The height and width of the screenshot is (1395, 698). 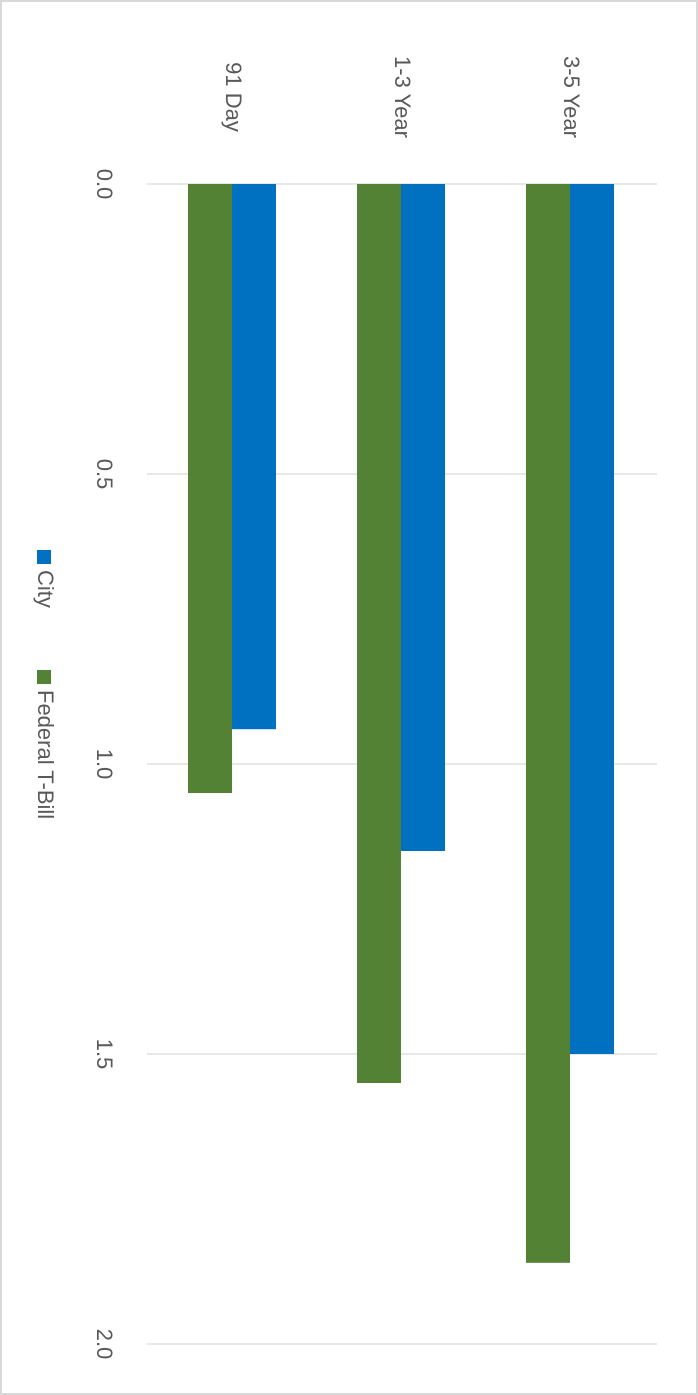 I want to click on legend: City Federal T-Bill, so click(x=45, y=684).